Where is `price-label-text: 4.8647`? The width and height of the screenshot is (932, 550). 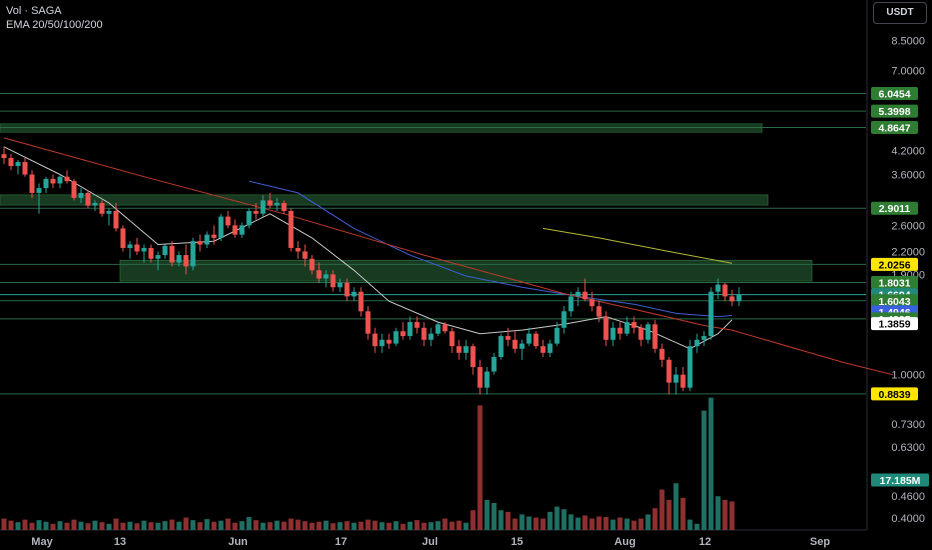
price-label-text: 4.8647 is located at coordinates (894, 128).